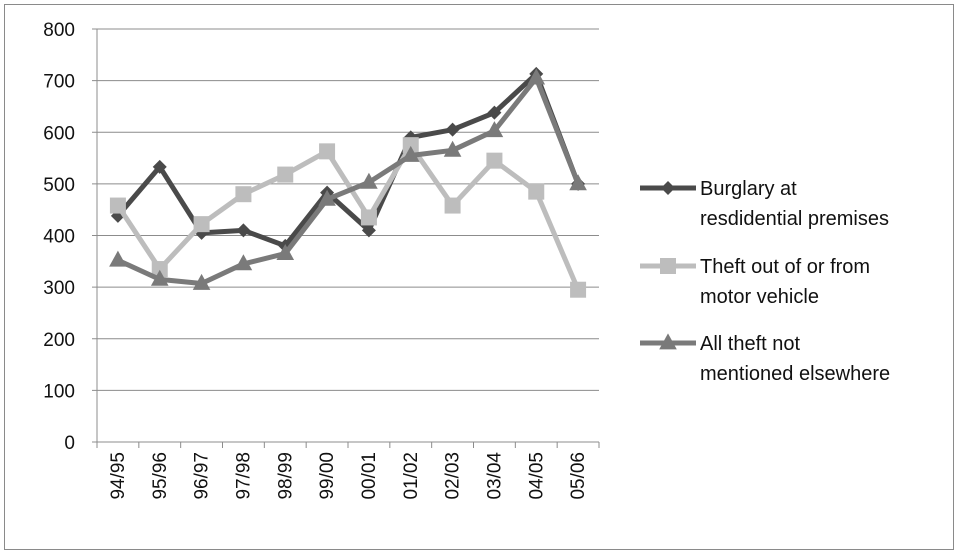 The height and width of the screenshot is (556, 961). I want to click on x-tick-label: 98/99, so click(285, 476).